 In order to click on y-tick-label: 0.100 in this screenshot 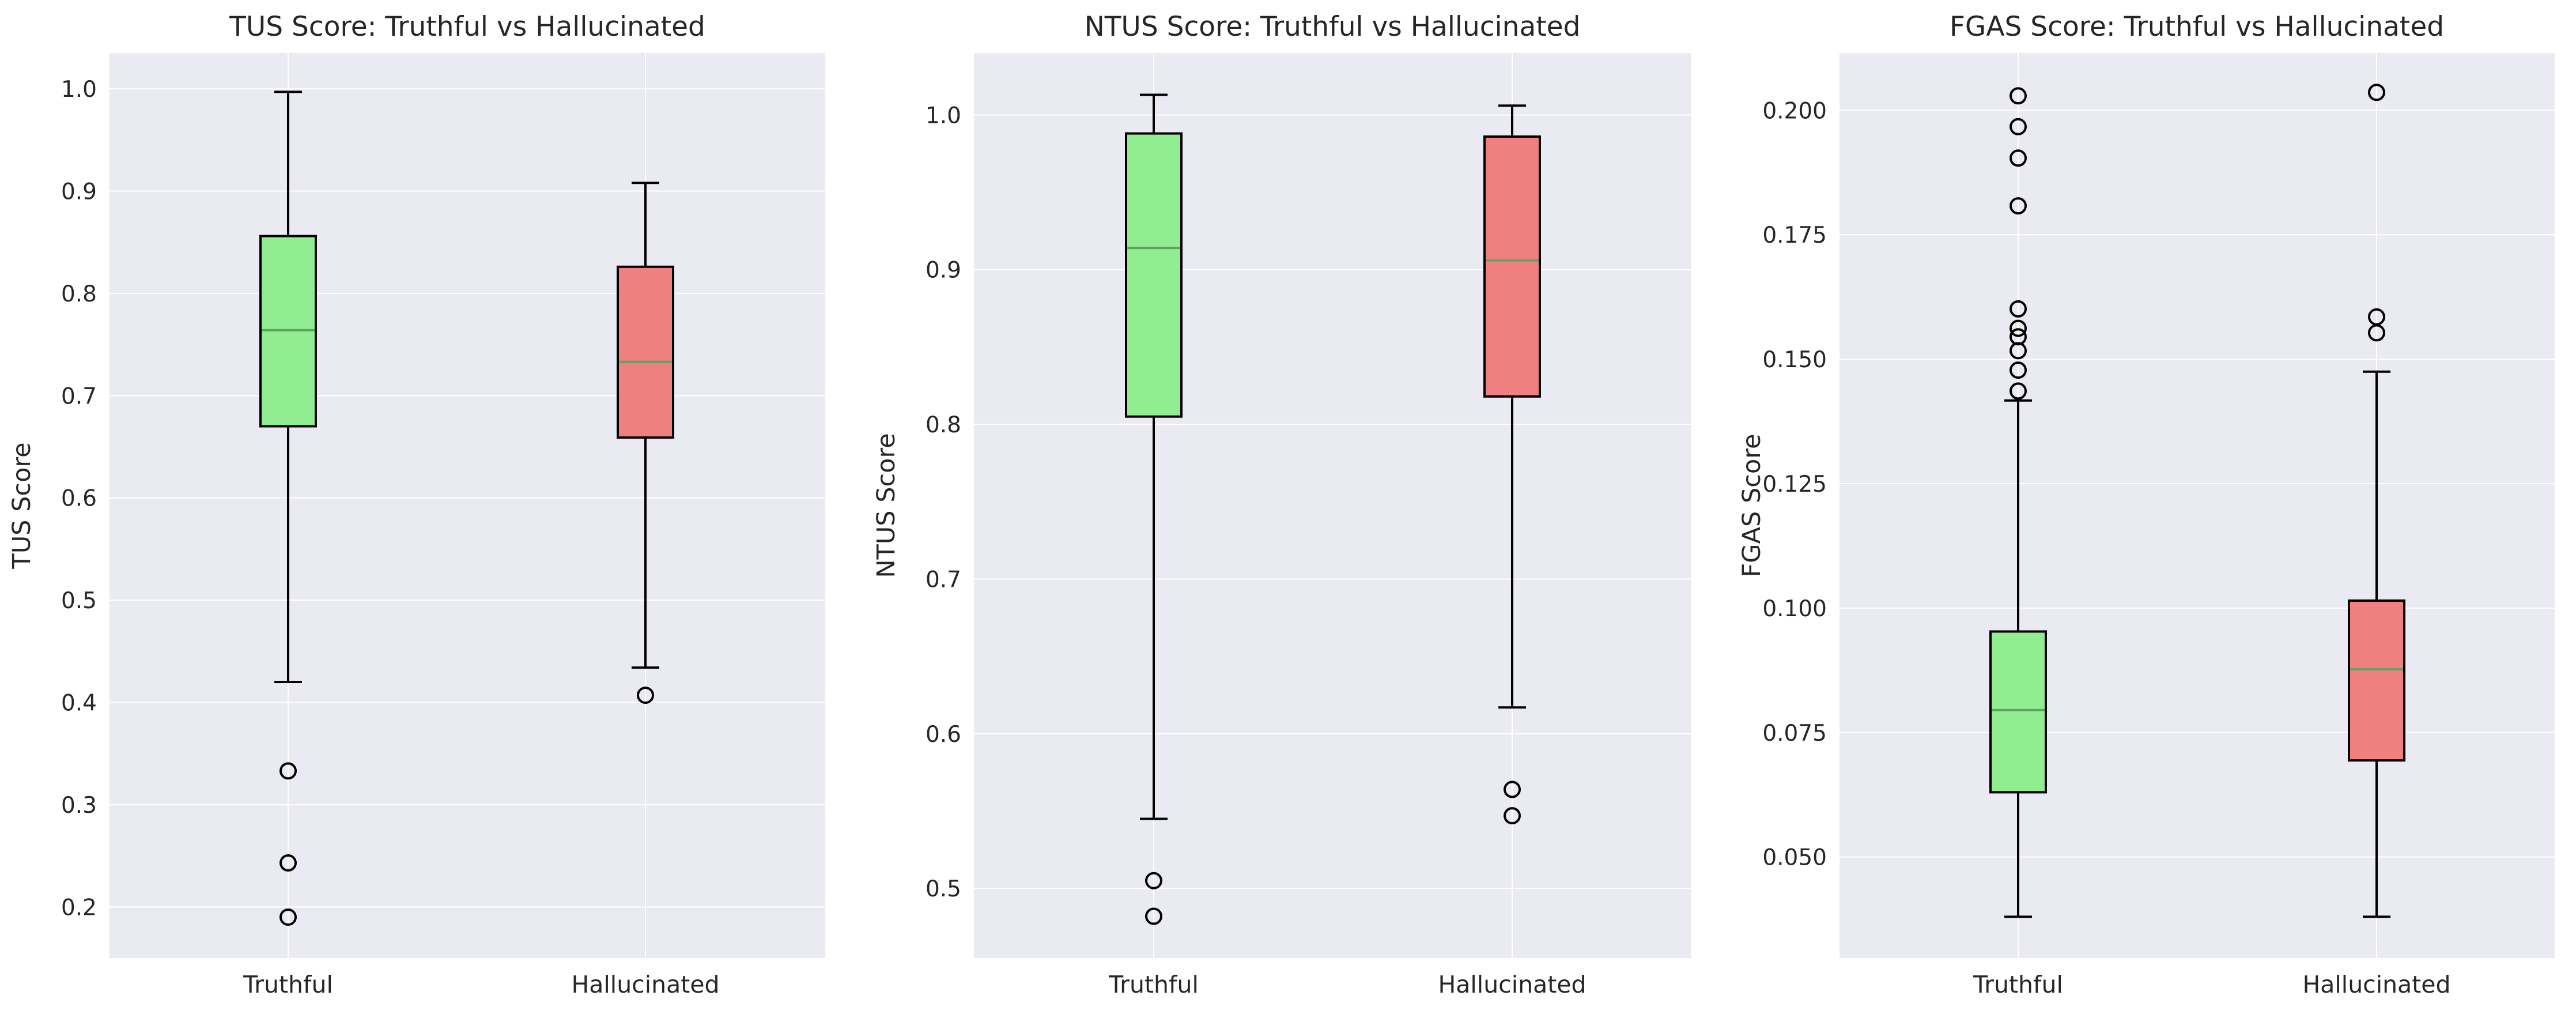, I will do `click(1794, 609)`.